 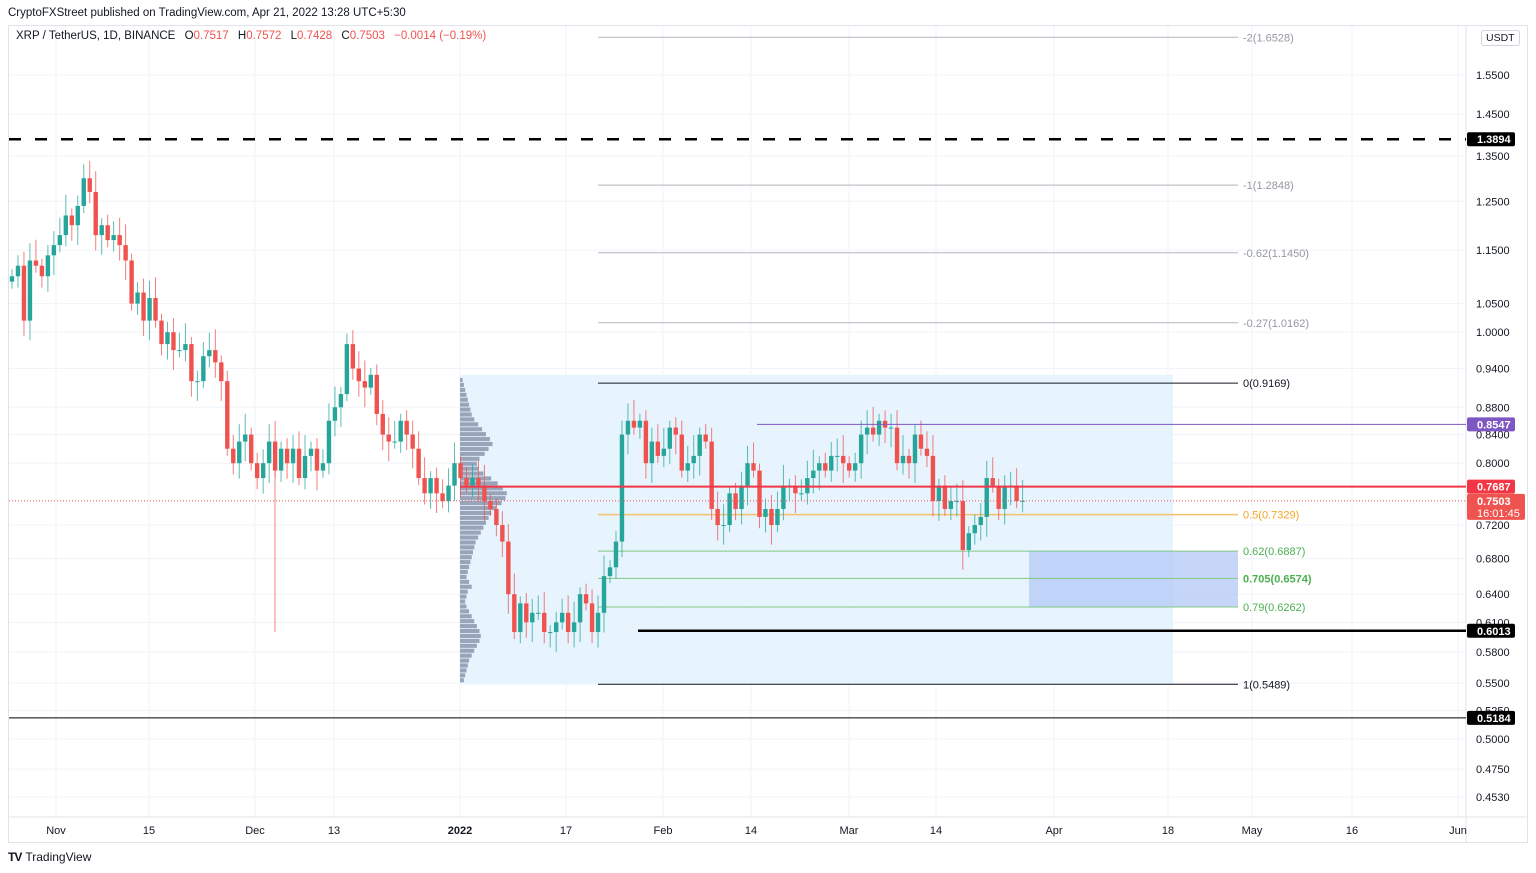 I want to click on currency-badge: USDT, so click(x=1500, y=38).